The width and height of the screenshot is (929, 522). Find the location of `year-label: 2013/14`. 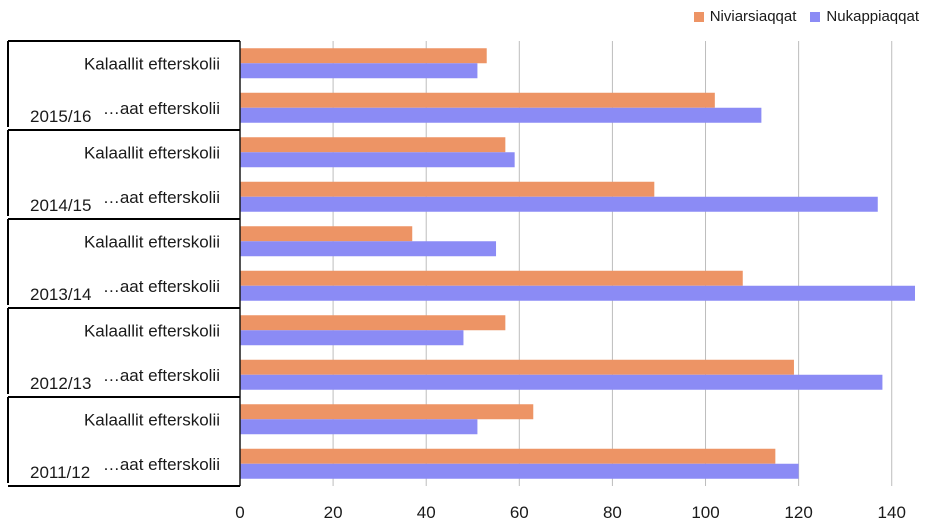

year-label: 2013/14 is located at coordinates (60, 294).